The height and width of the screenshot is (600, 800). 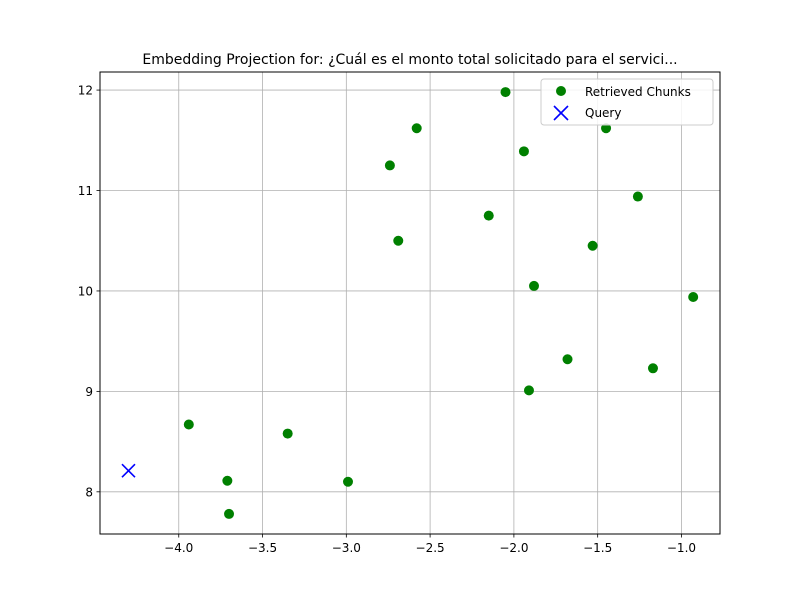 I want to click on x-axis-ticks: −4.0 −3.5 −3.0 −2.5 −2.0 −1.5 −1.0, so click(x=430, y=544).